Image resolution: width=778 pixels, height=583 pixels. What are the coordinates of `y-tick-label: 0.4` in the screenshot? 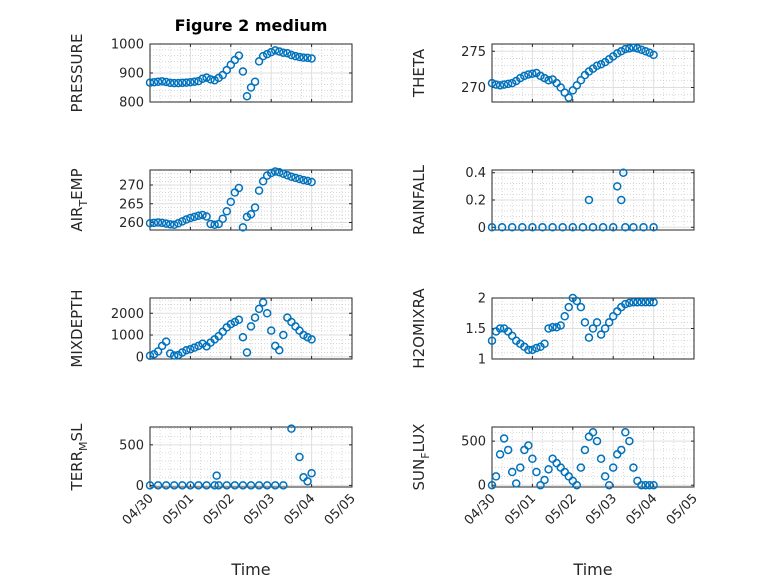 It's located at (475, 173).